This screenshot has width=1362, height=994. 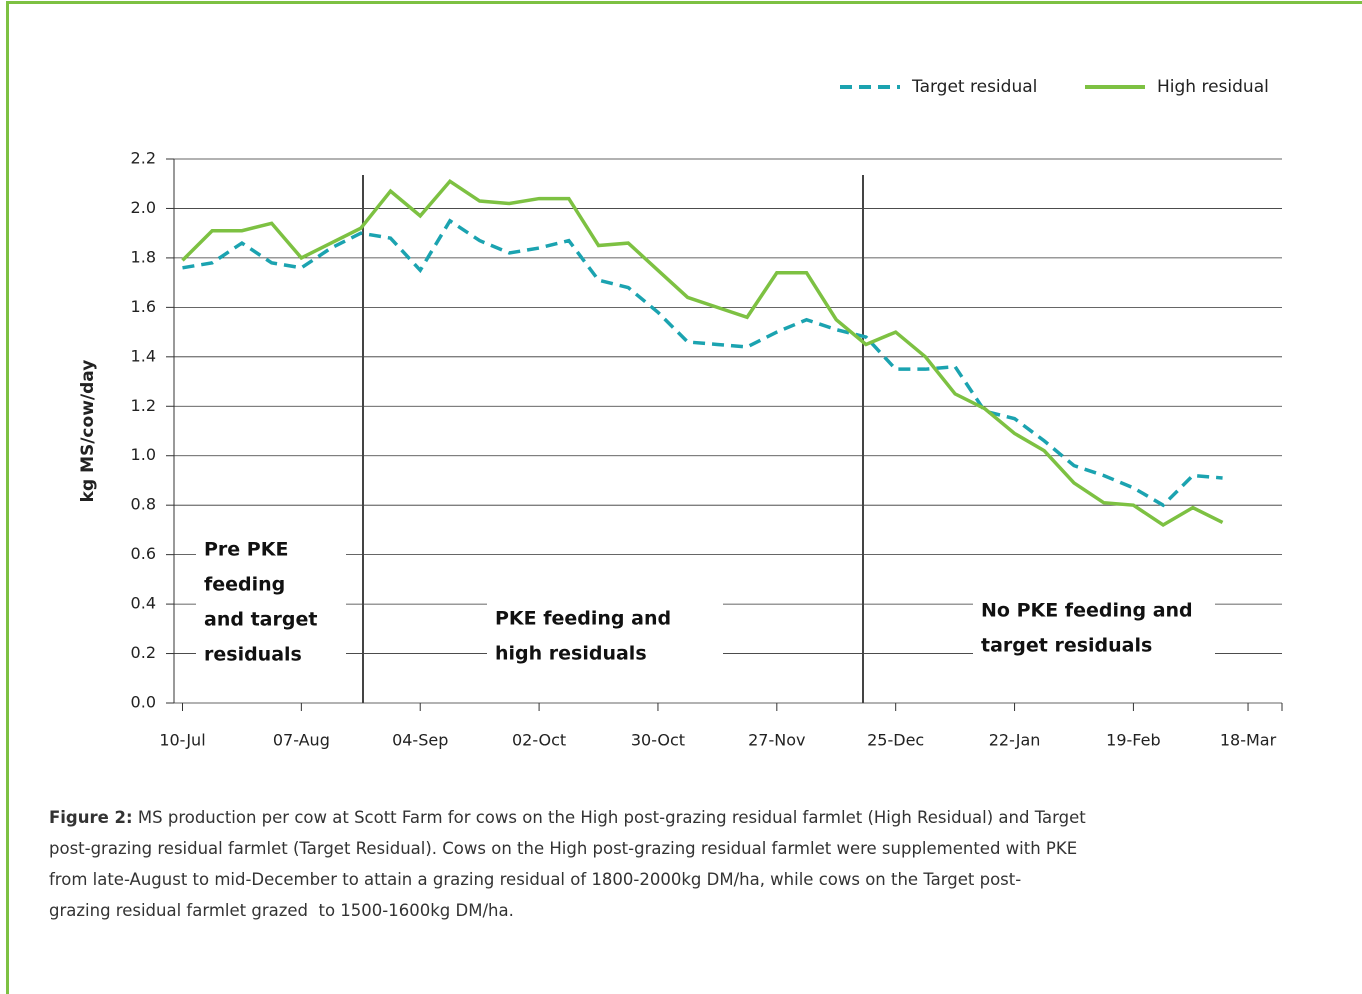 What do you see at coordinates (91, 817) in the screenshot?
I see `caption-label: Figure 2:` at bounding box center [91, 817].